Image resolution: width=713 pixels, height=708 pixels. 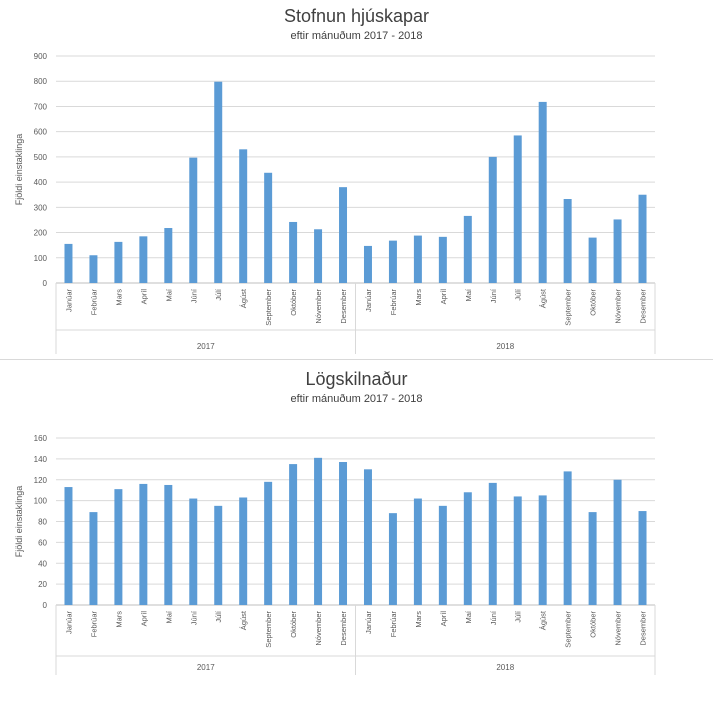 What do you see at coordinates (356, 359) in the screenshot?
I see `chart-divider` at bounding box center [356, 359].